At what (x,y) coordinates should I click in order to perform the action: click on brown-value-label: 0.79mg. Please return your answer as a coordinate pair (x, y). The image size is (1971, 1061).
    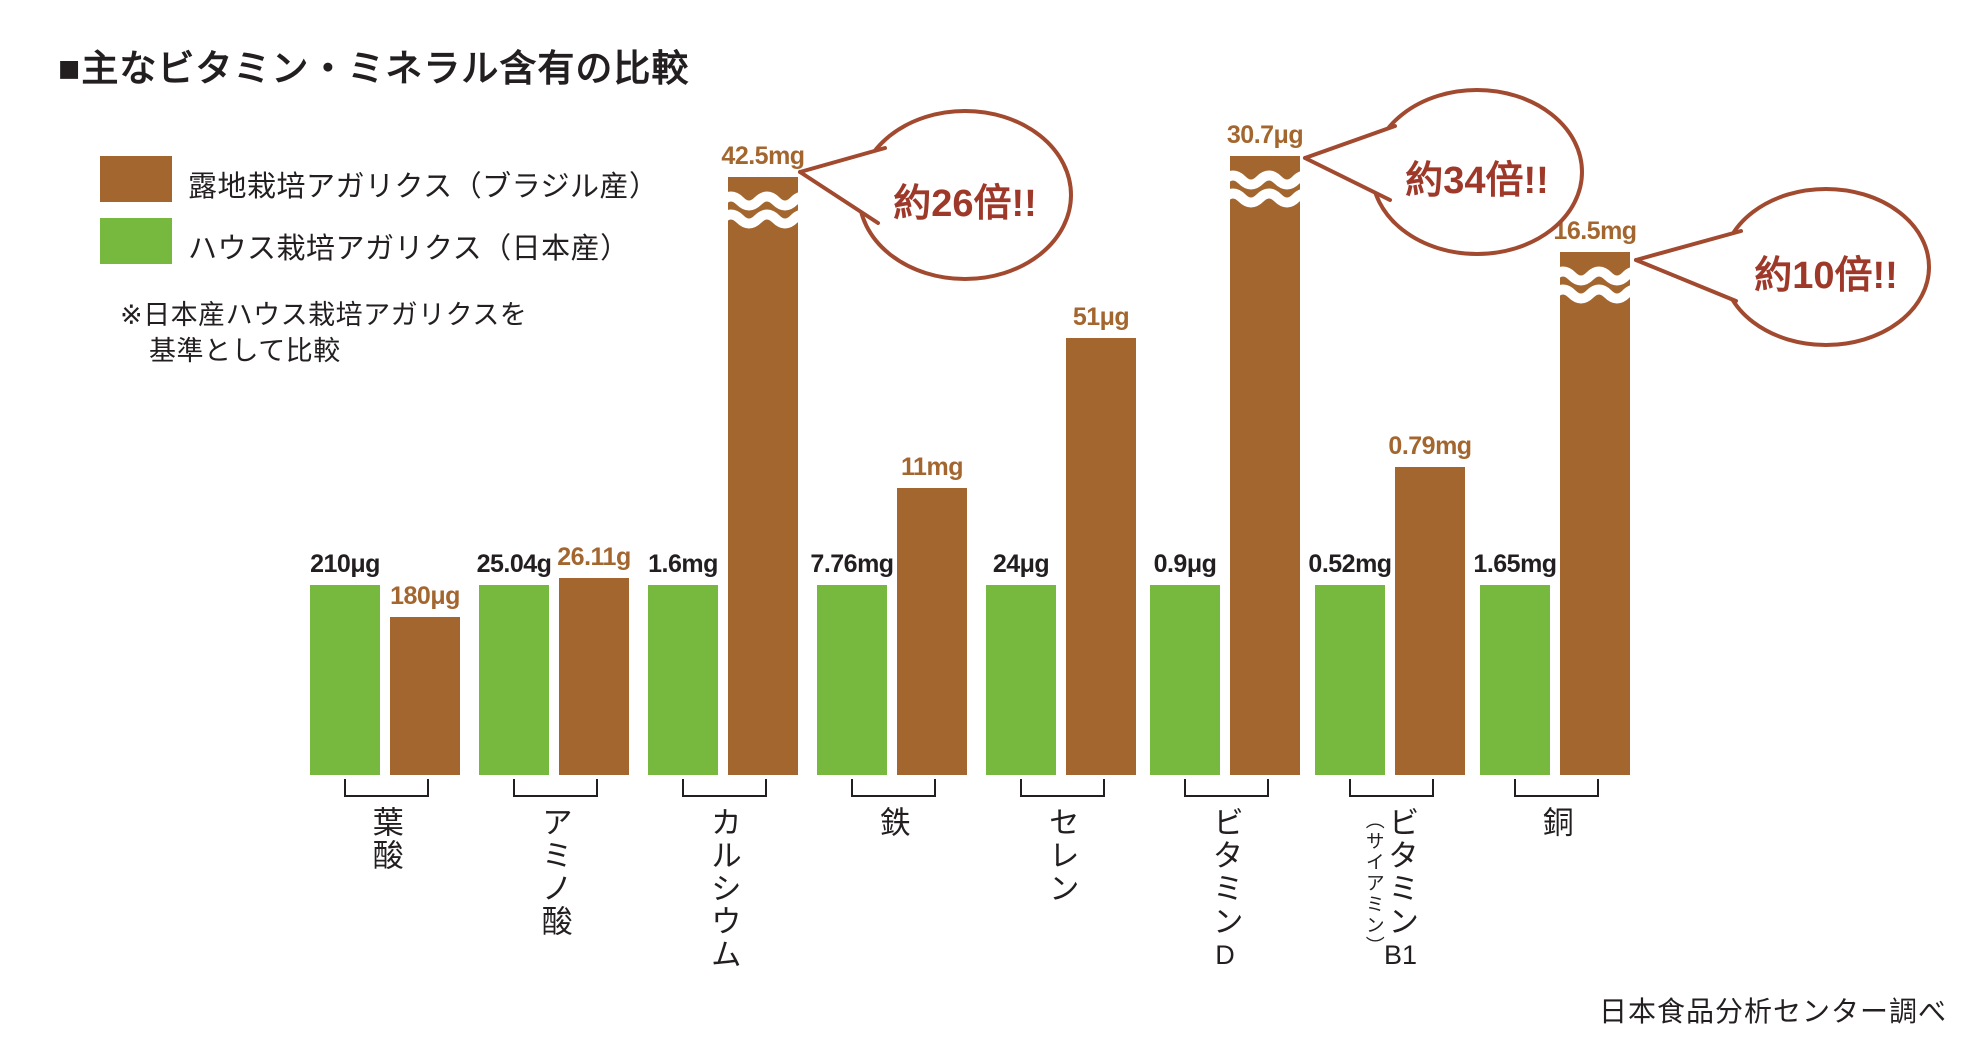
    Looking at the image, I should click on (1430, 446).